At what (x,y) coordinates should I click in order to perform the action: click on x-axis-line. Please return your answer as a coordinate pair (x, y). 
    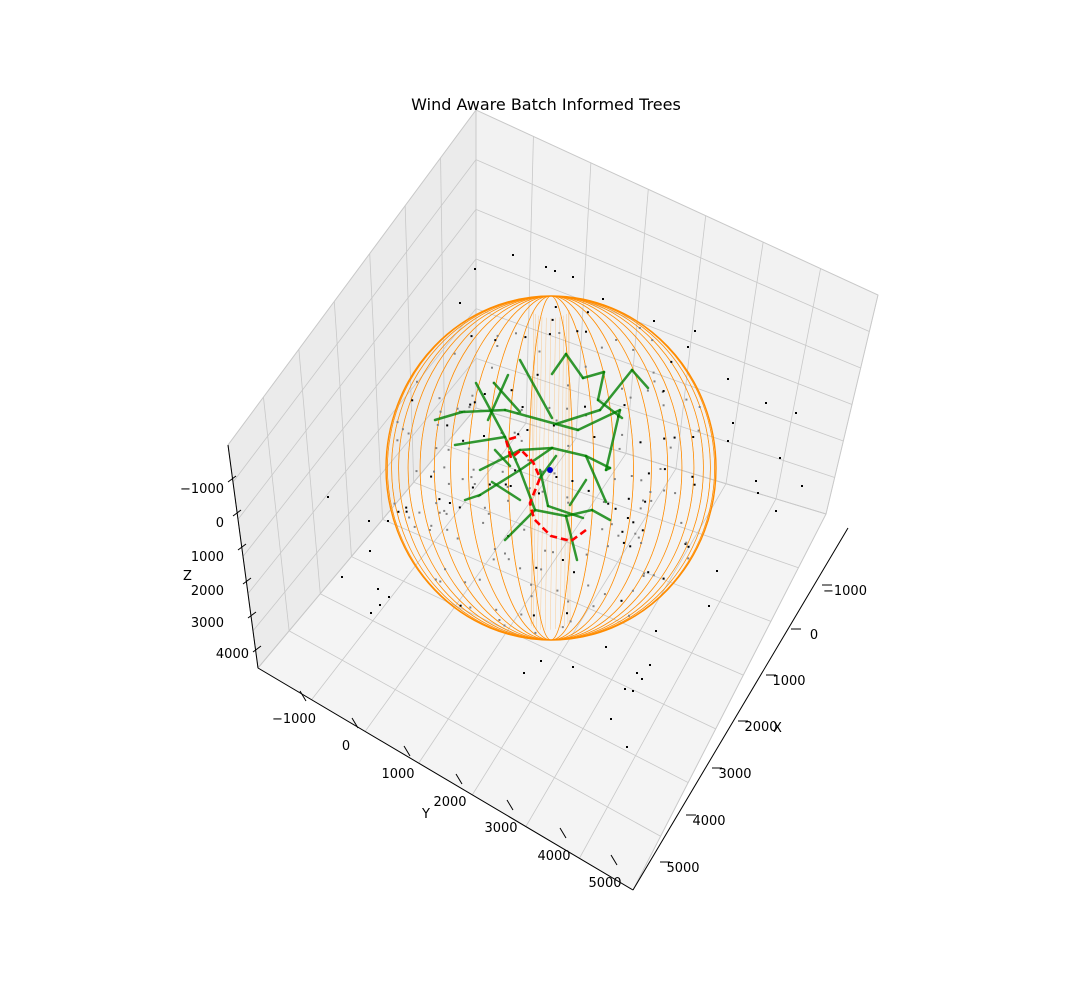
    Looking at the image, I should click on (740, 709).